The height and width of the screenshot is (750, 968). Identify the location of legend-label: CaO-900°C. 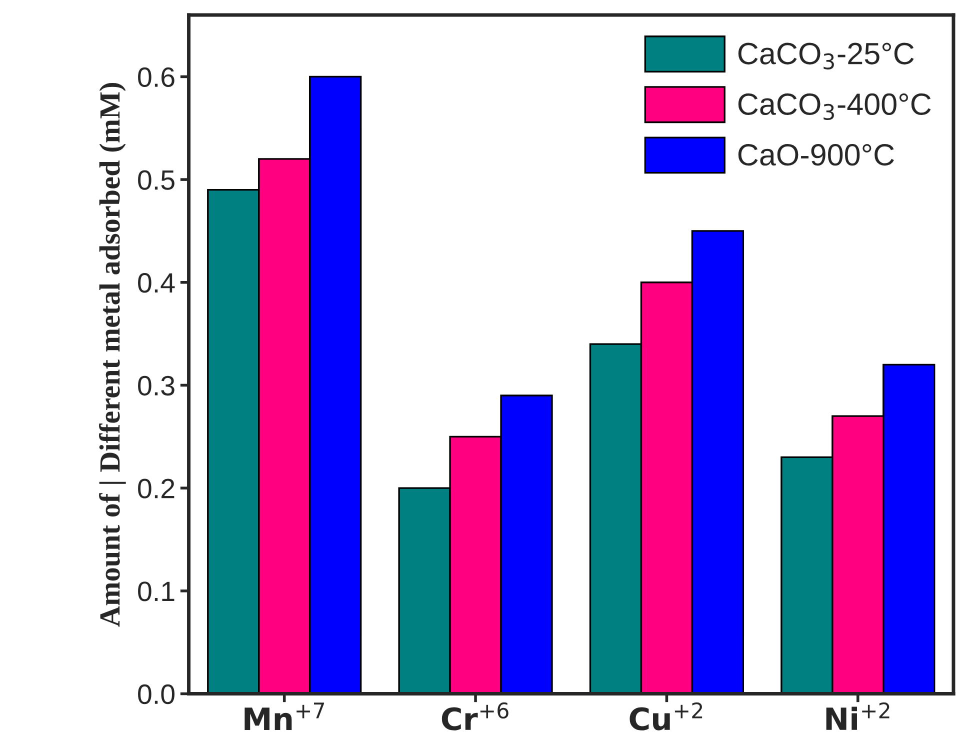
(816, 155).